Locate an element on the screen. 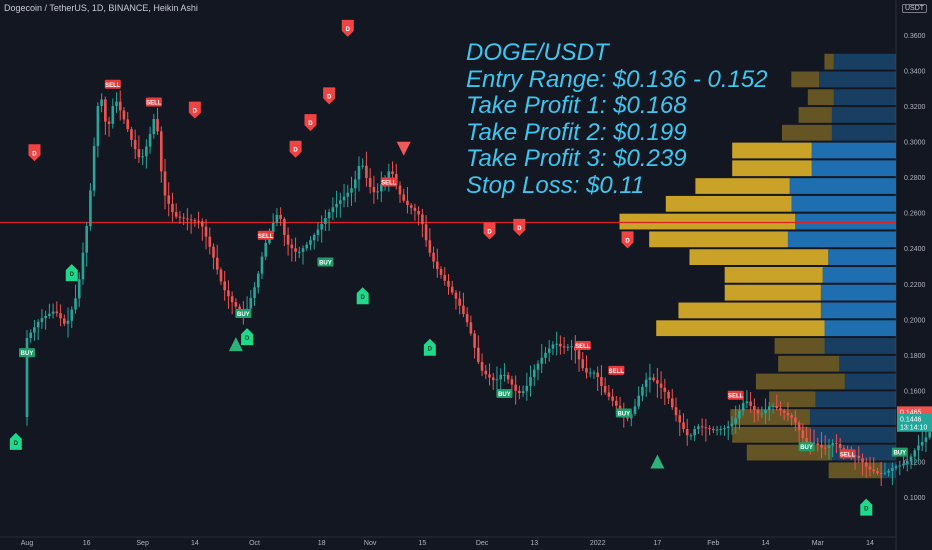  y-tick-label: 0.2400 is located at coordinates (915, 249).